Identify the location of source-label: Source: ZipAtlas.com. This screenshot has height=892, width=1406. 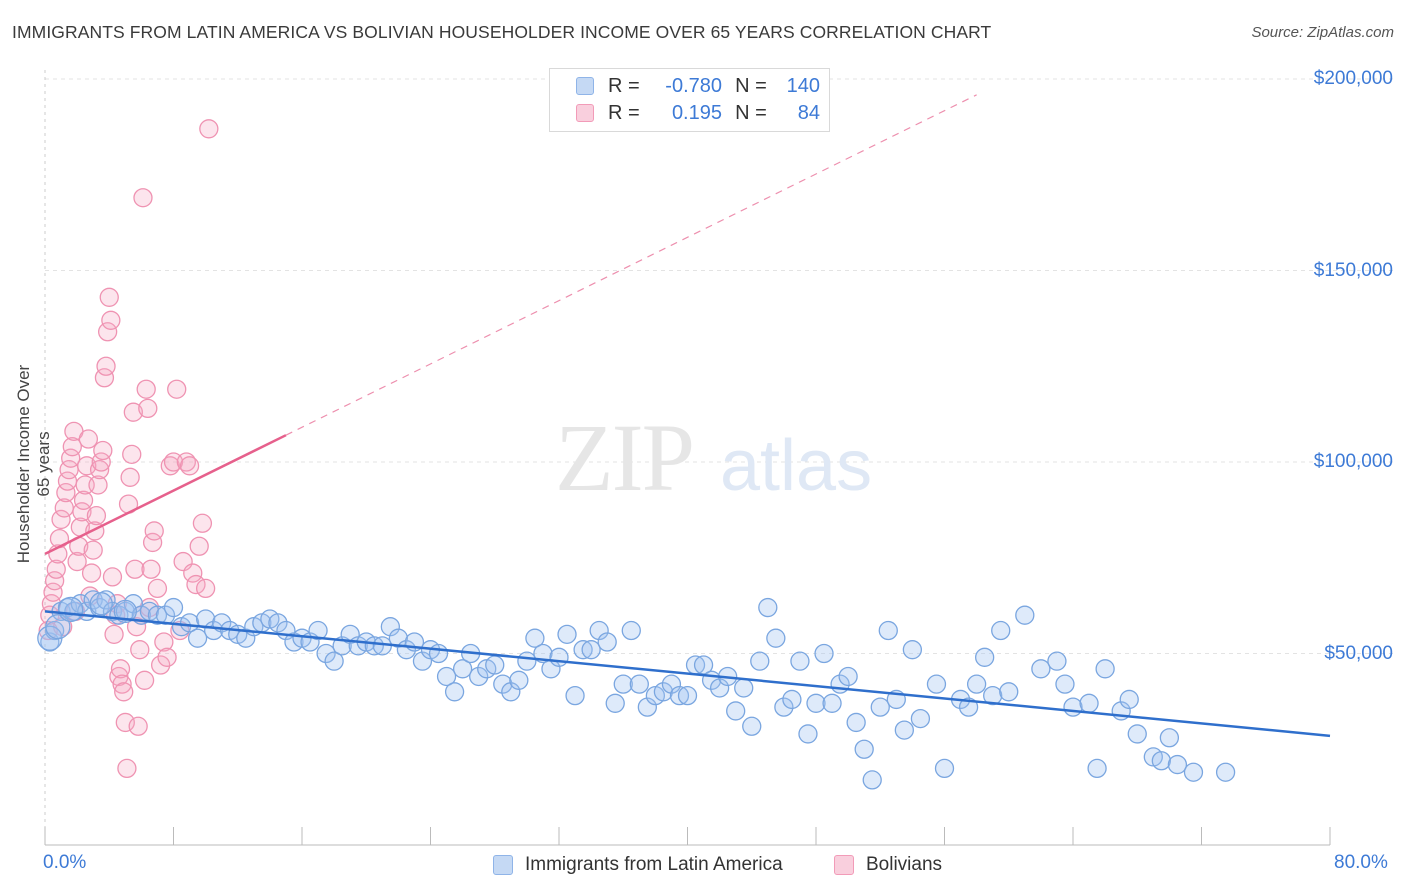
(1322, 32).